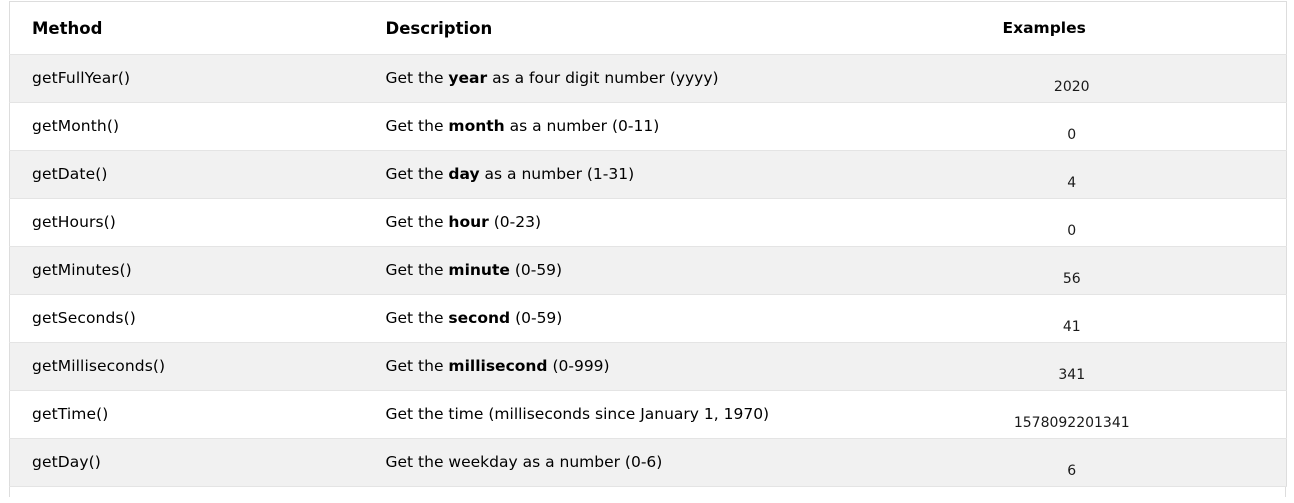  Describe the element at coordinates (193, 78) in the screenshot. I see `cell-method: getFullYear()` at that location.